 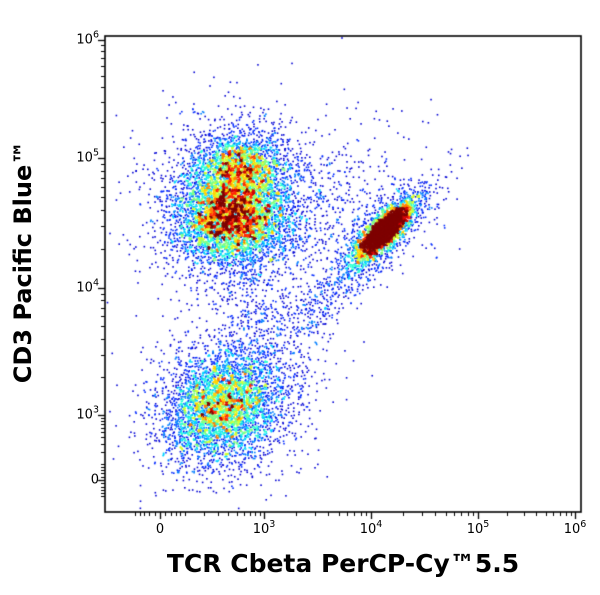 What do you see at coordinates (478, 528) in the screenshot?
I see `x-tick-label: 105` at bounding box center [478, 528].